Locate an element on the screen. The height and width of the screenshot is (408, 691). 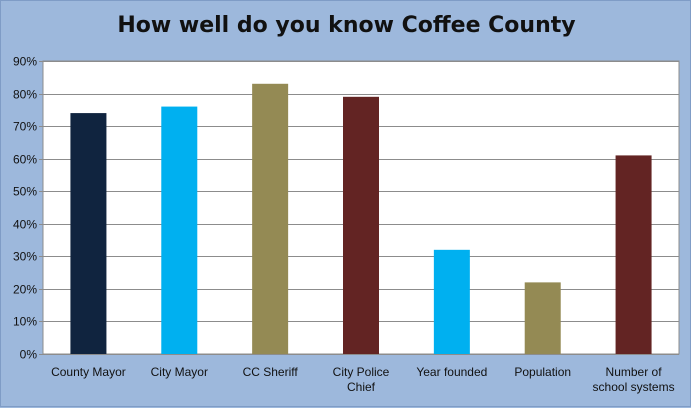
y-tick-label: 20% is located at coordinates (25, 290).